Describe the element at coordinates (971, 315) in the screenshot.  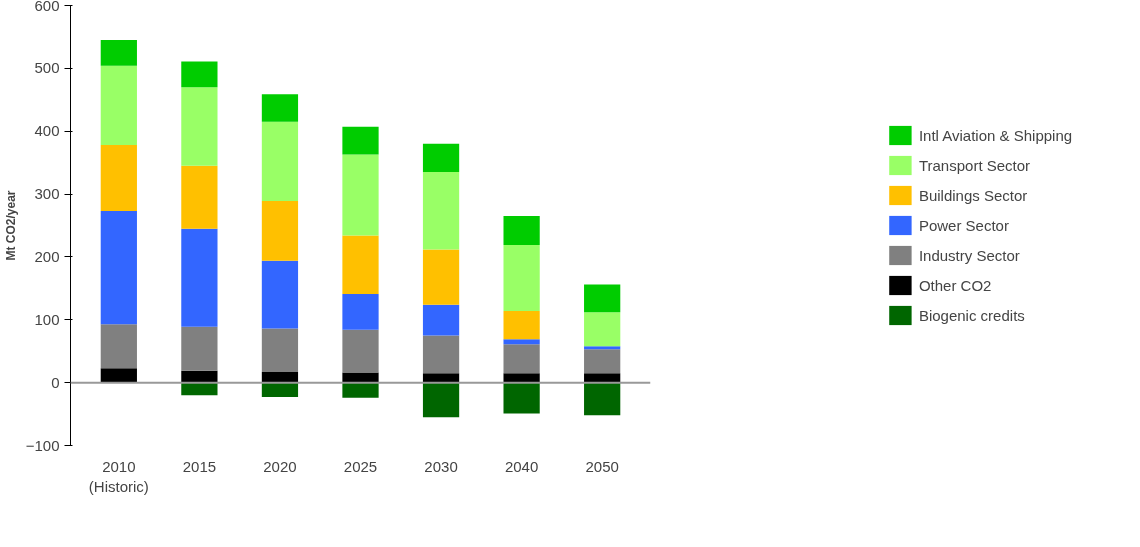
I see `legend-label: Biogenic credits` at that location.